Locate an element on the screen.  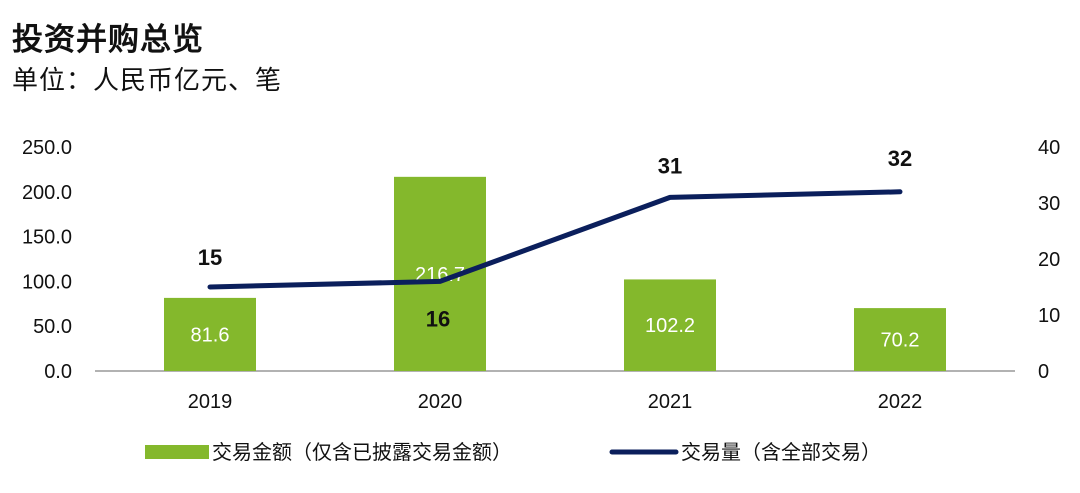
y-left-tick-label: 50.0 is located at coordinates (52, 327).